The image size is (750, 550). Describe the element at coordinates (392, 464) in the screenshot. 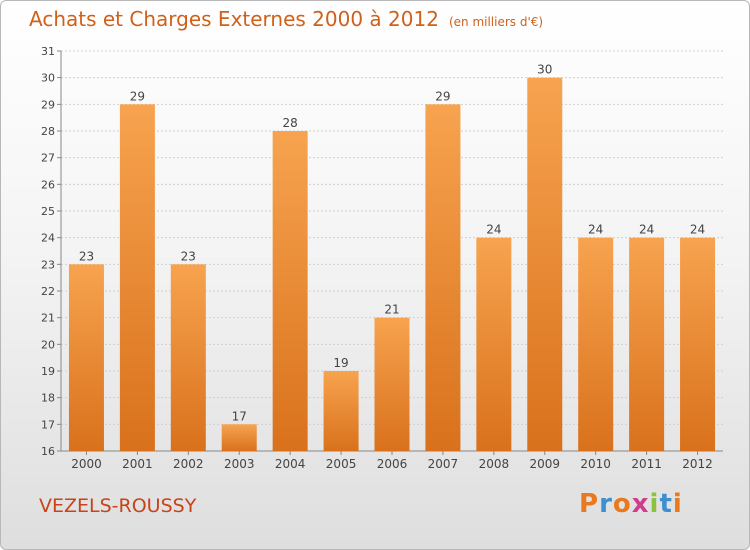

I see `x-tick-label-2006: 2006` at that location.